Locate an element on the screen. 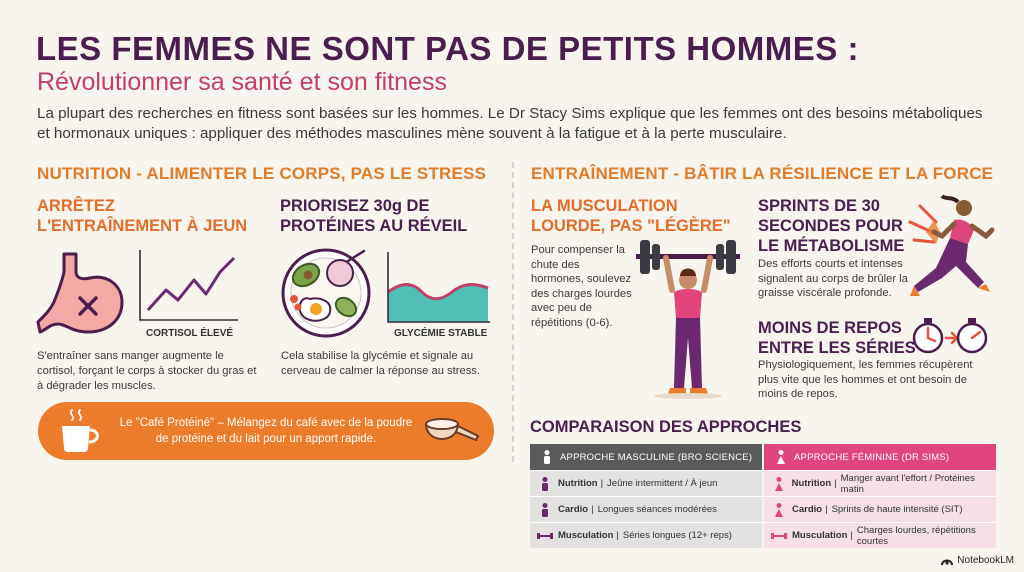 The image size is (1024, 572). row-value: Longues séances modérées is located at coordinates (657, 509).